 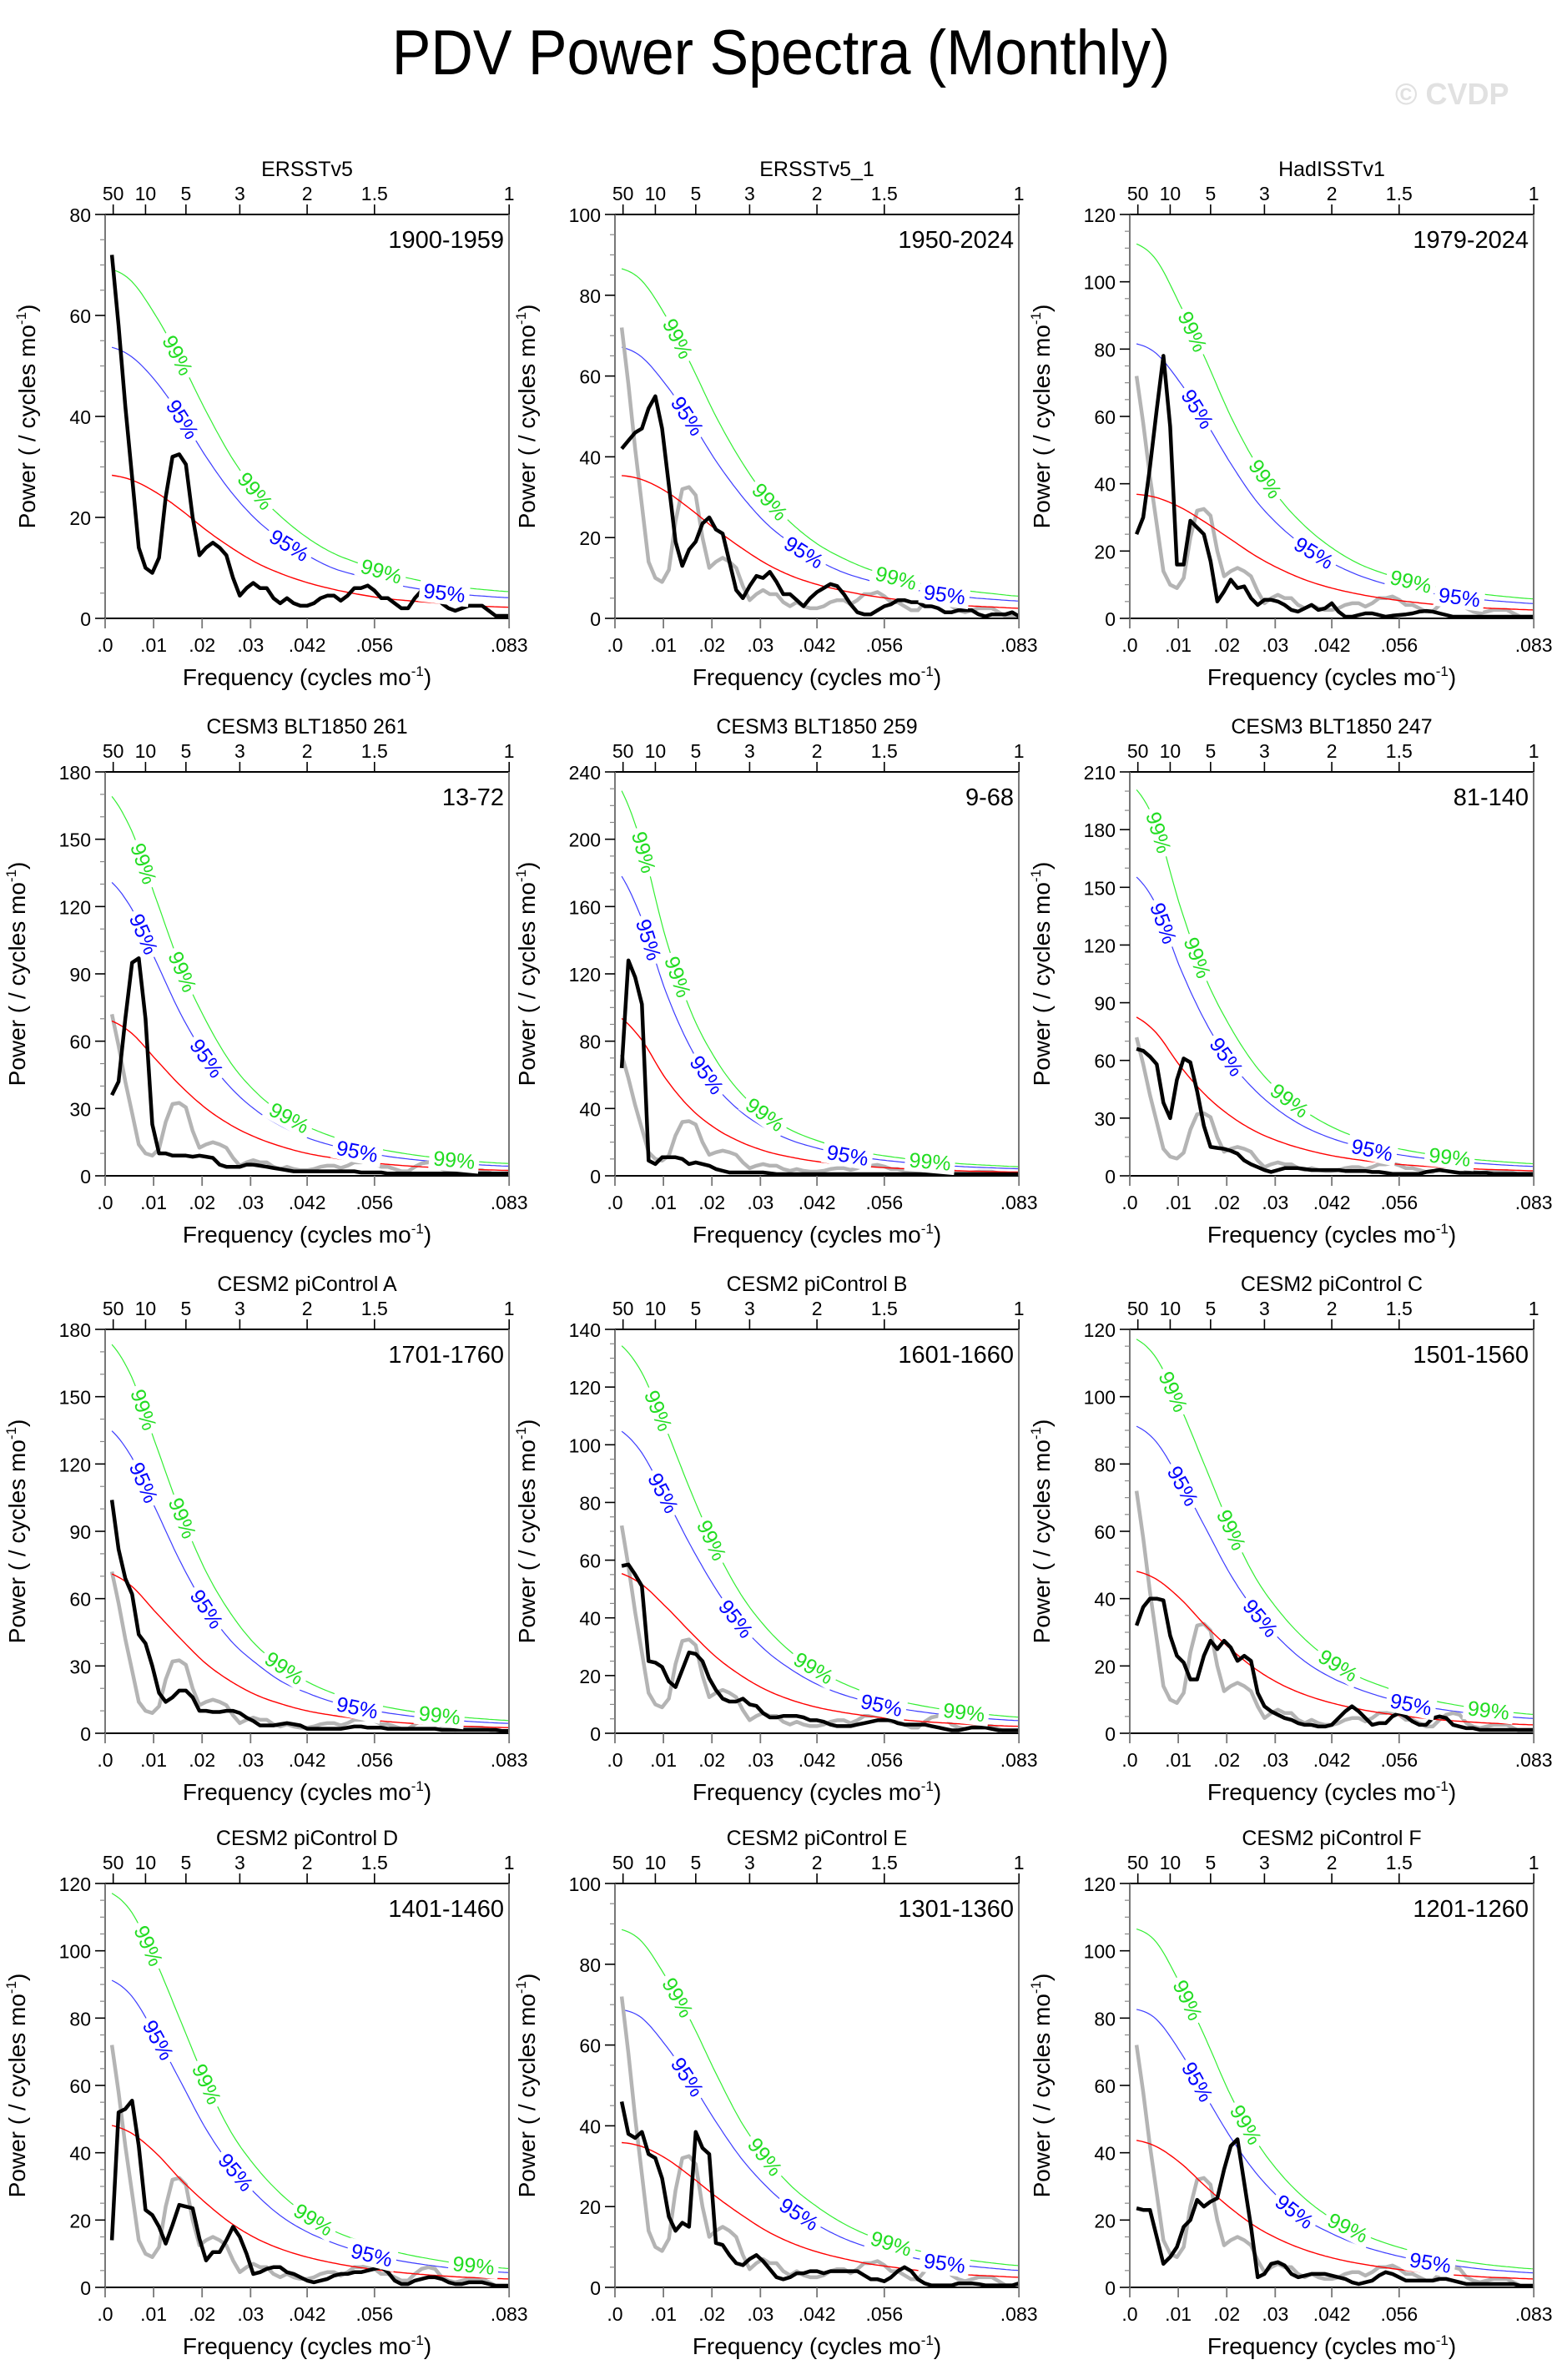 I want to click on y-tick-label: 20, so click(x=1105, y=2220).